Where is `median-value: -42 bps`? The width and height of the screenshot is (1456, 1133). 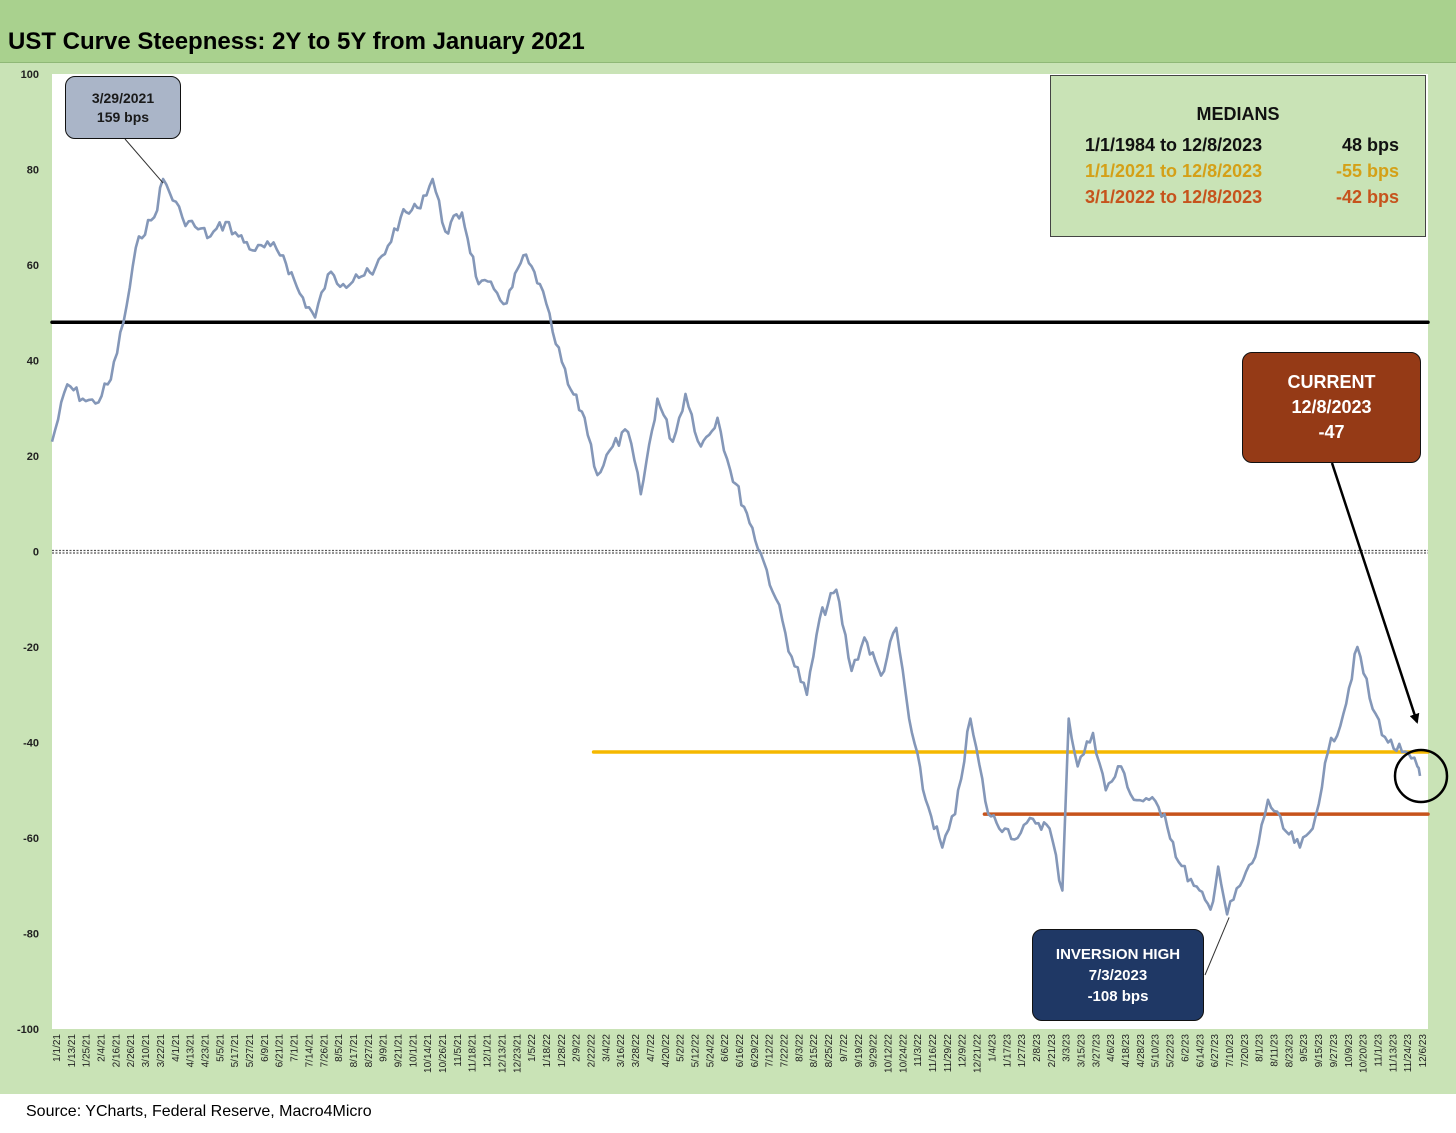
median-value: -42 bps is located at coordinates (1367, 197).